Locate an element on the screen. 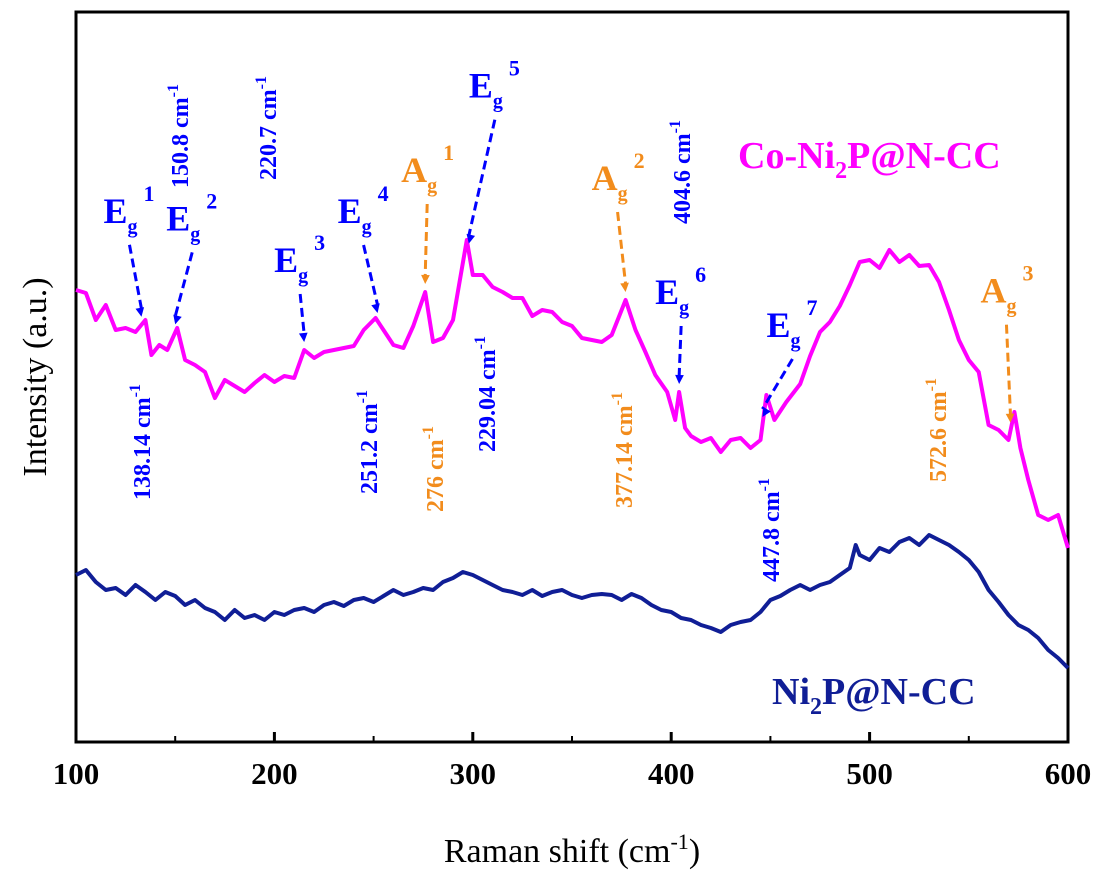 The height and width of the screenshot is (872, 1101). peak-value-label: 572.6 cm-1 is located at coordinates (937, 430).